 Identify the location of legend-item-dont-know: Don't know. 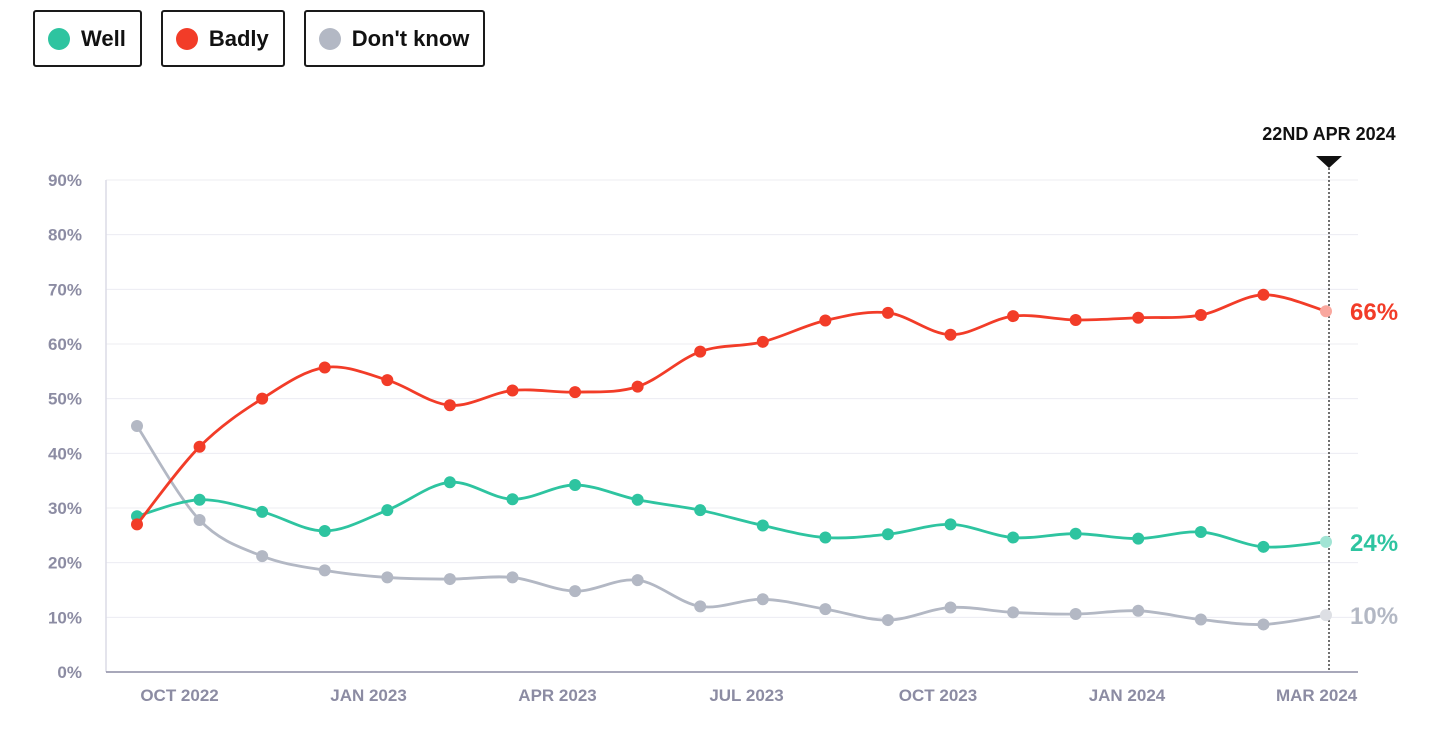
(394, 38).